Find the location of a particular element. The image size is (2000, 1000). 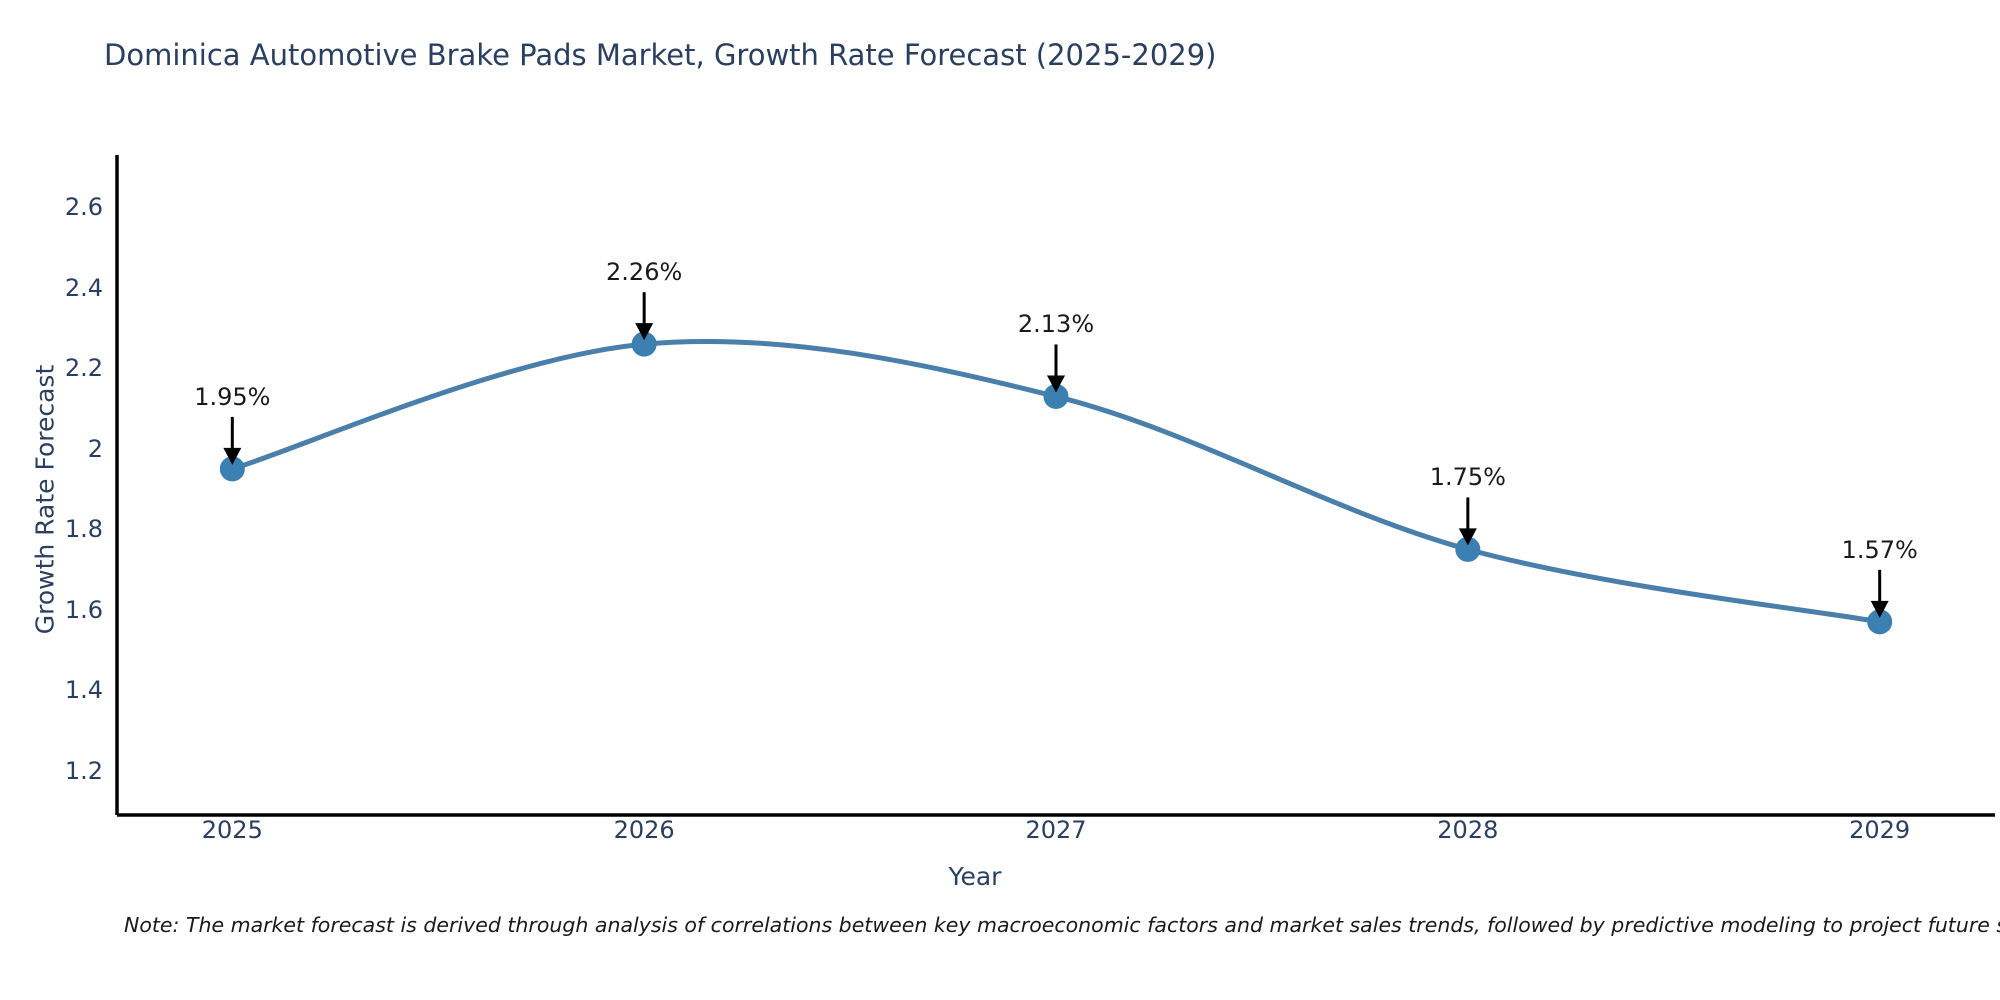

x-axis-title: Year is located at coordinates (975, 876).